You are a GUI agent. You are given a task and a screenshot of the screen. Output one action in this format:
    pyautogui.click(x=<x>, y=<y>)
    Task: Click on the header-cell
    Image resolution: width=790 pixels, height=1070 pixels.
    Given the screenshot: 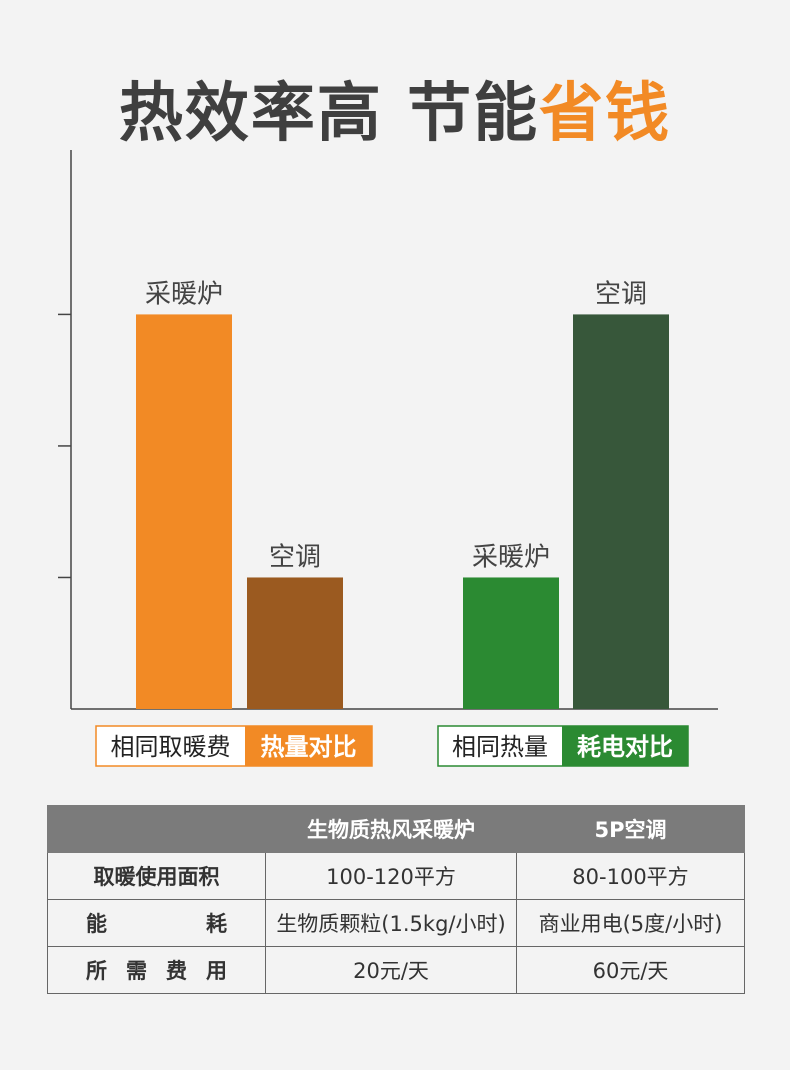 What is the action you would take?
    pyautogui.click(x=156, y=829)
    